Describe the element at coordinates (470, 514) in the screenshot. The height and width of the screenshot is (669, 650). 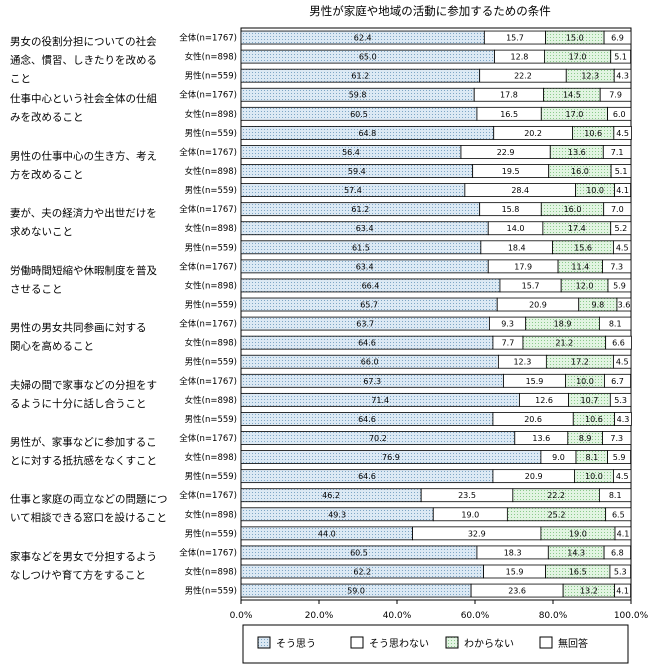
I see `data-label: 19.0` at that location.